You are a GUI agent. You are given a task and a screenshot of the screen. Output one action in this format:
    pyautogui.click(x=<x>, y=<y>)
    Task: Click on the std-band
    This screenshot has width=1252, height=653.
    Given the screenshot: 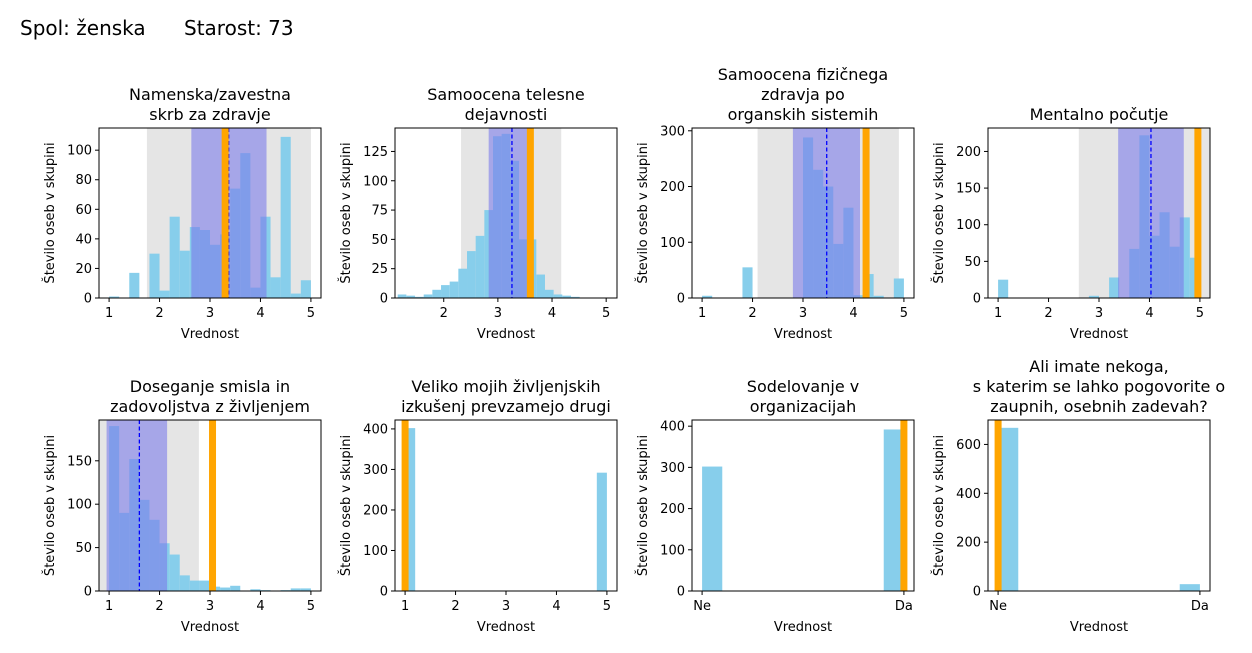 What is the action you would take?
    pyautogui.click(x=137, y=505)
    